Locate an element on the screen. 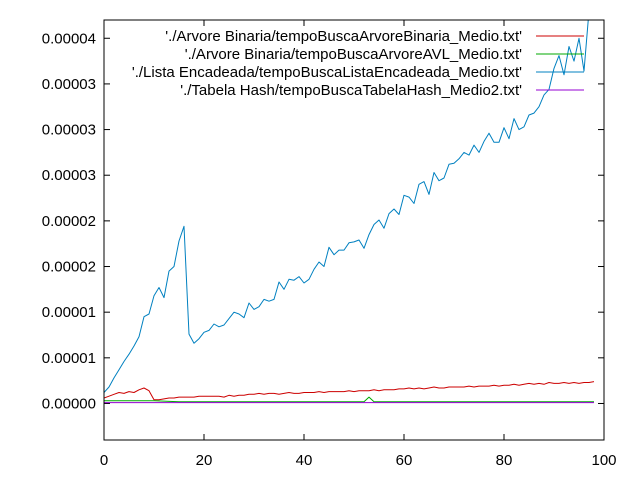 The height and width of the screenshot is (480, 640). y-tick-label: 0.00000 is located at coordinates (69, 403).